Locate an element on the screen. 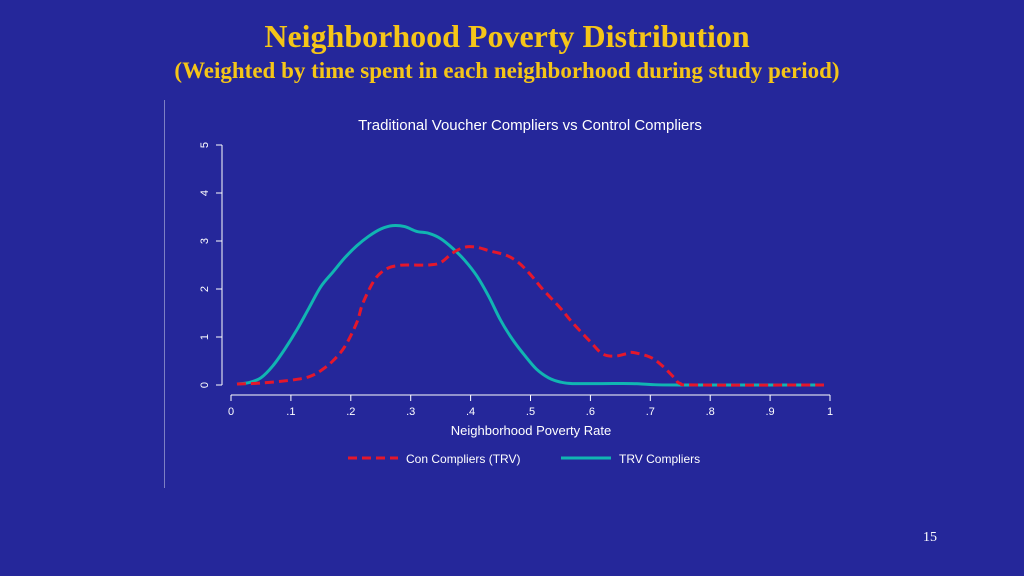 The width and height of the screenshot is (1024, 576). x-tick-label: .2 is located at coordinates (350, 412).